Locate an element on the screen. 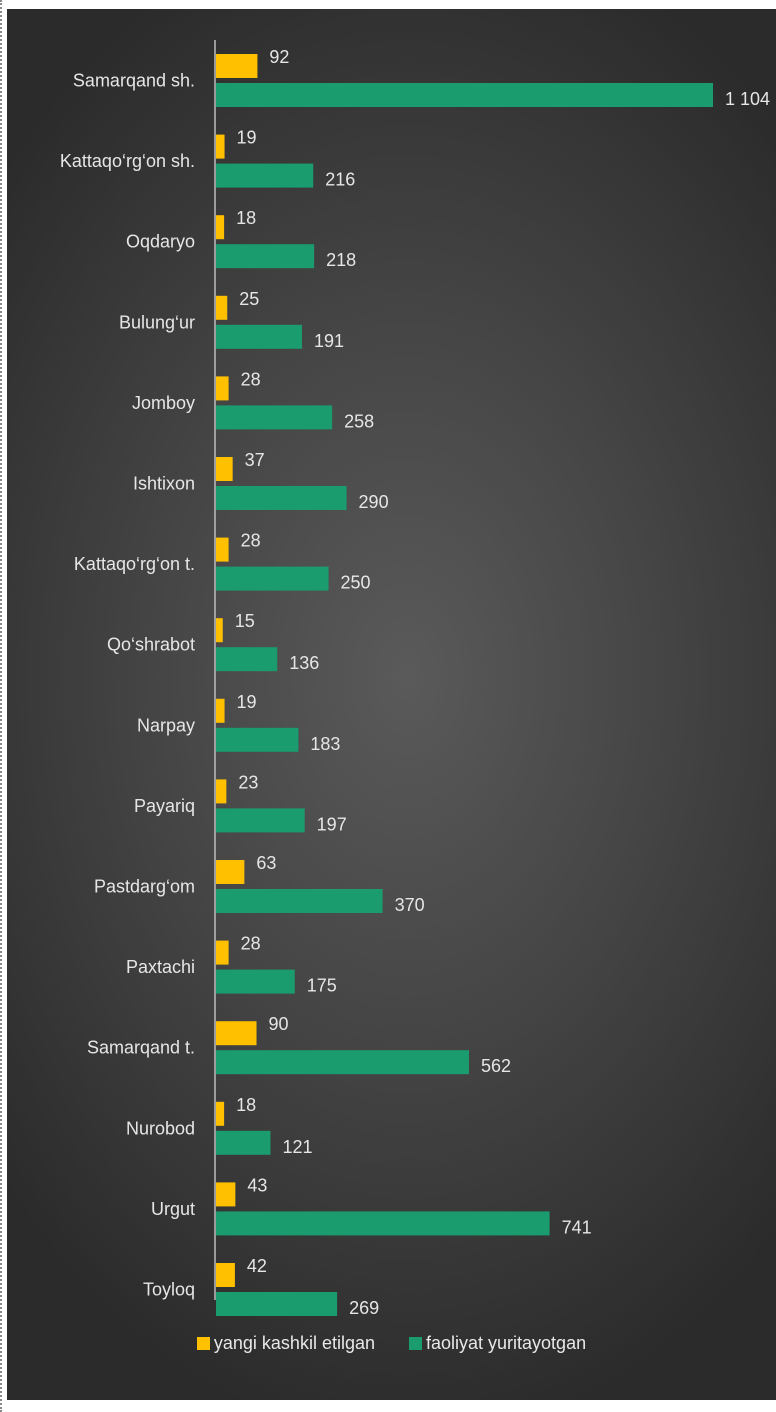  category-label: Qo‘shrabot is located at coordinates (151, 645).